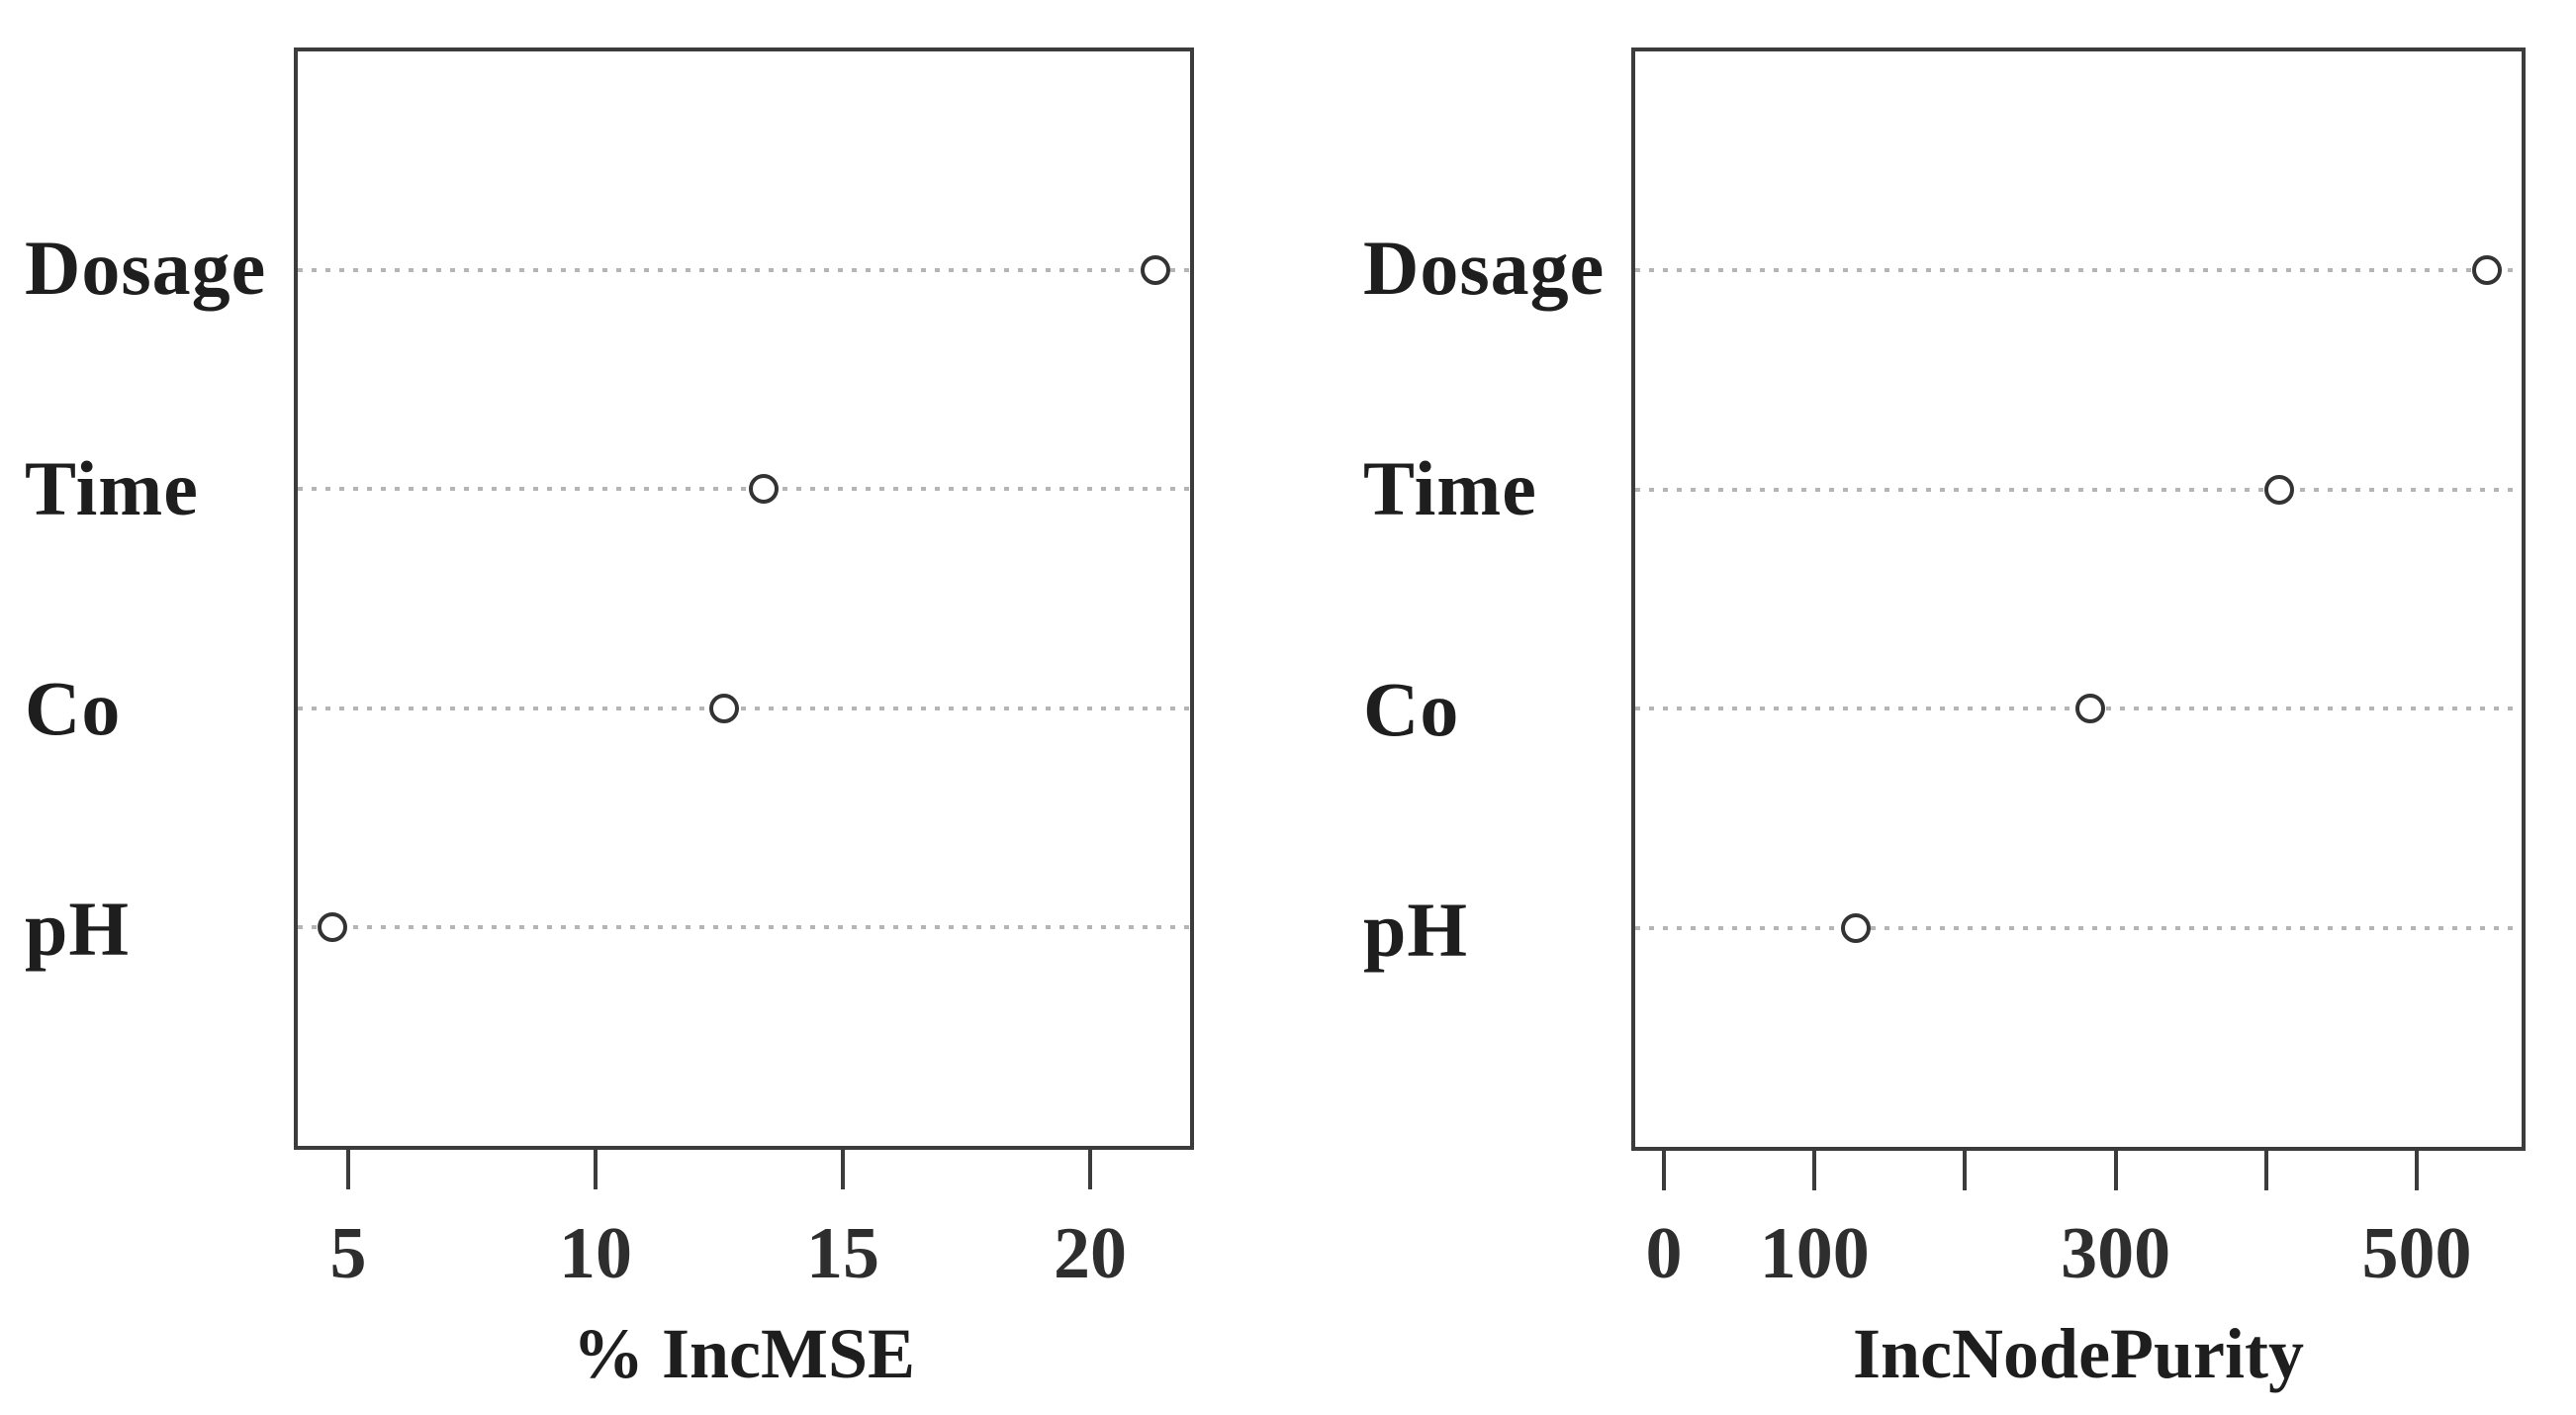 The height and width of the screenshot is (1415, 2576). I want to click on x-axis-title-incmse: % IncMSE, so click(744, 1353).